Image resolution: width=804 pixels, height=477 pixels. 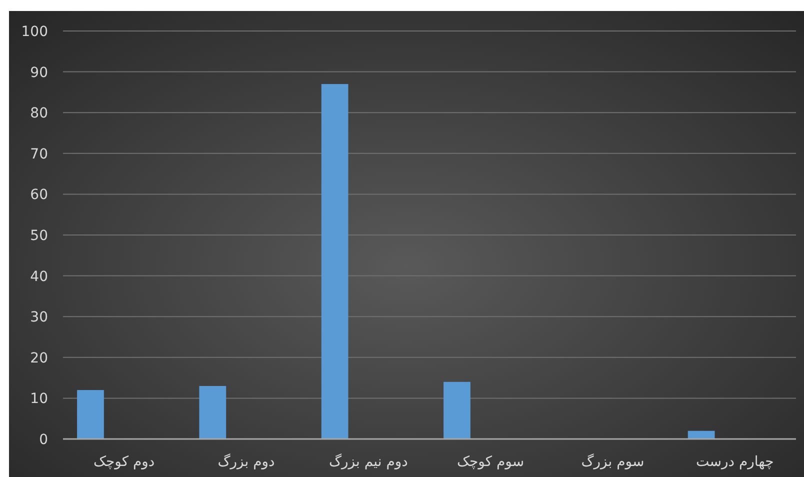 What do you see at coordinates (39, 318) in the screenshot?
I see `y-tick-label: 30` at bounding box center [39, 318].